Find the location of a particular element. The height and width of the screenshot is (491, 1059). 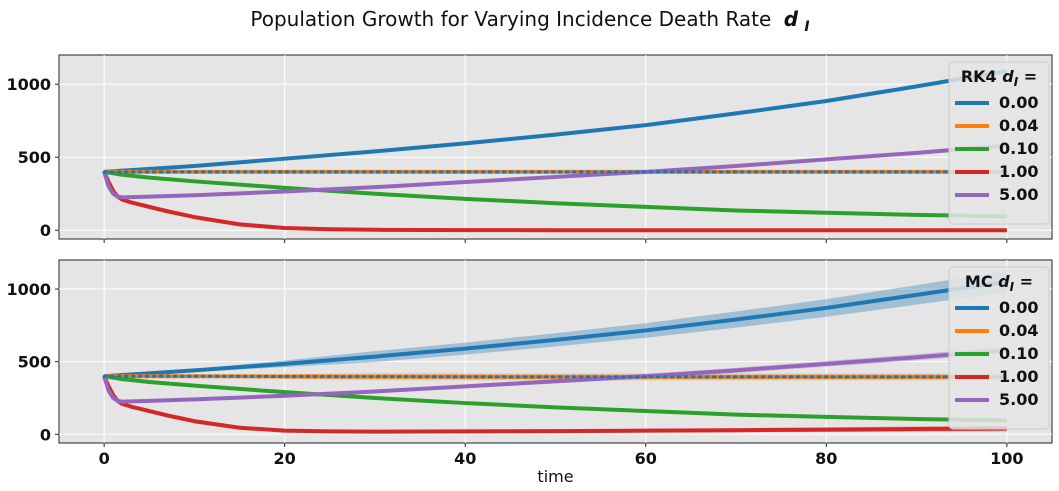

rk4-series-line-0.10 is located at coordinates (555, 194).